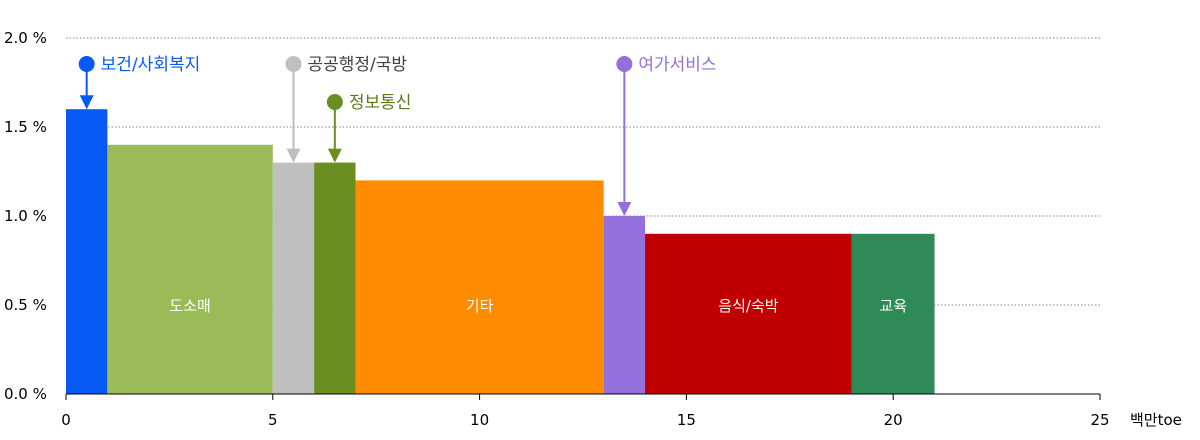 Image resolution: width=1200 pixels, height=440 pixels. Describe the element at coordinates (893, 306) in the screenshot. I see `bar-label: 교육` at that location.